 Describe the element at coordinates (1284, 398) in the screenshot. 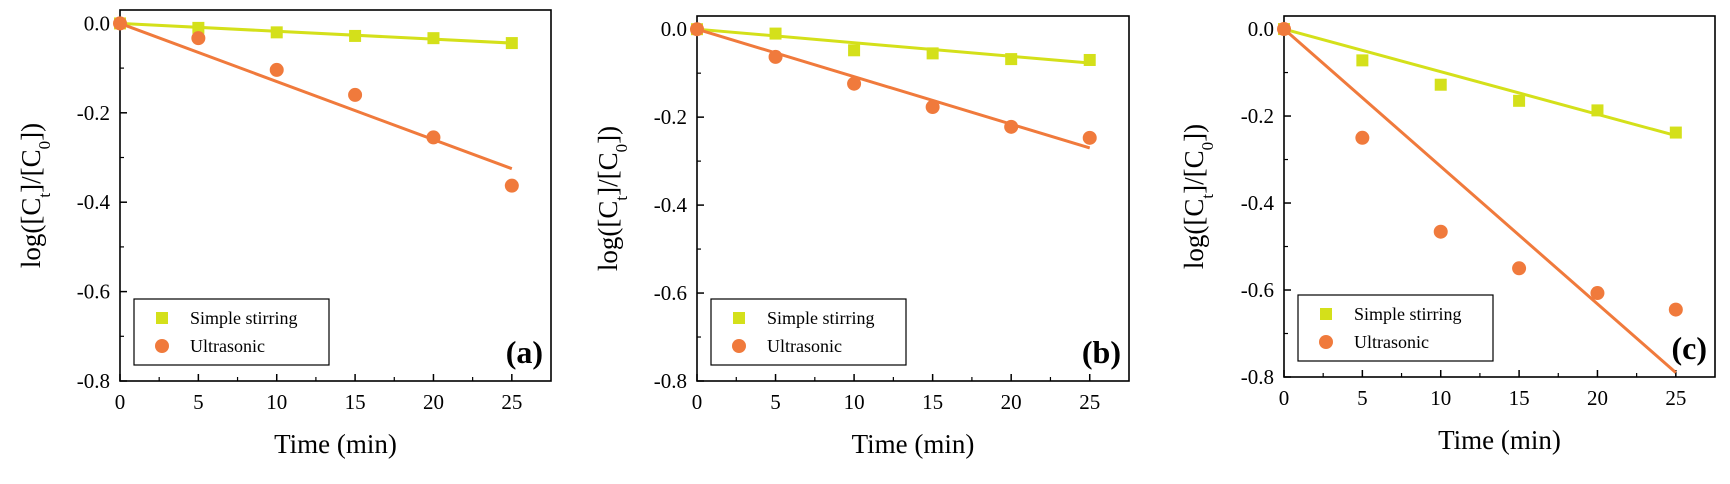

I see `x-tick-label: 0` at that location.